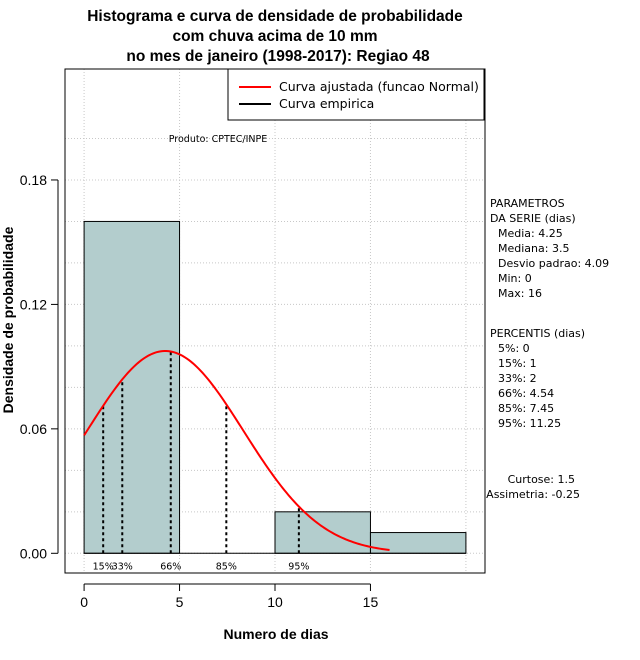 This screenshot has height=660, width=640. Describe the element at coordinates (39, 366) in the screenshot. I see `y-axis: 0.00 0.06 0.12 0.18` at that location.